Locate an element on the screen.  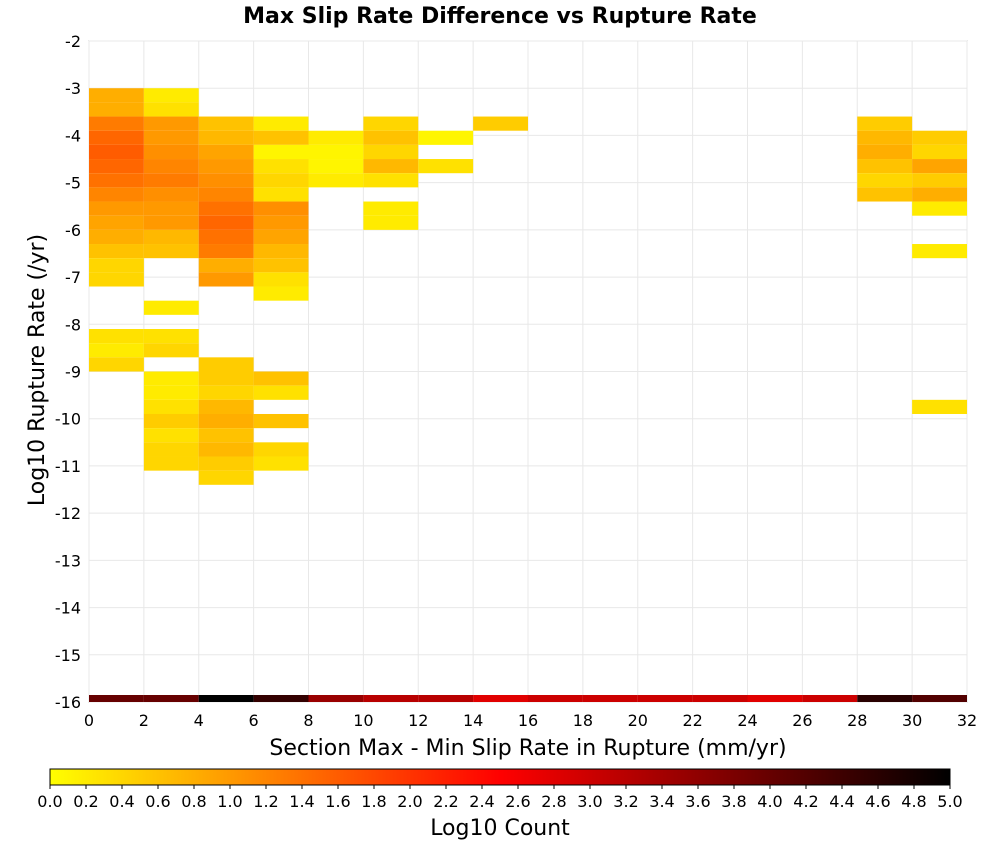
colorbar-tick-label: 0.0 is located at coordinates (49, 801).